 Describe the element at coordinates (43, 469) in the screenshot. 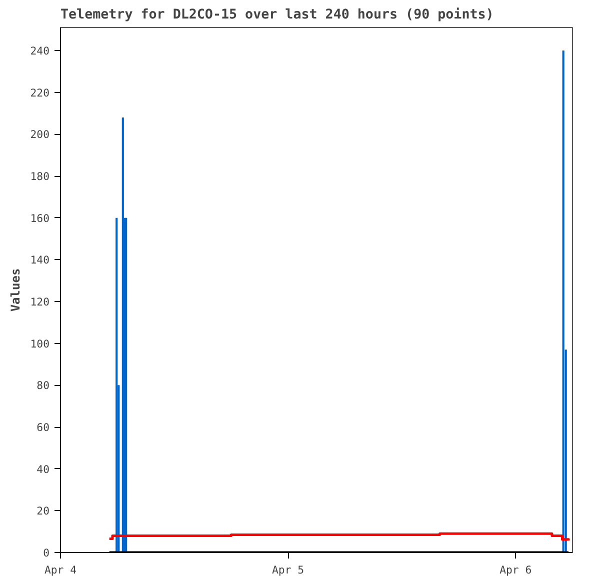

I see `y-tick-label: 40` at that location.